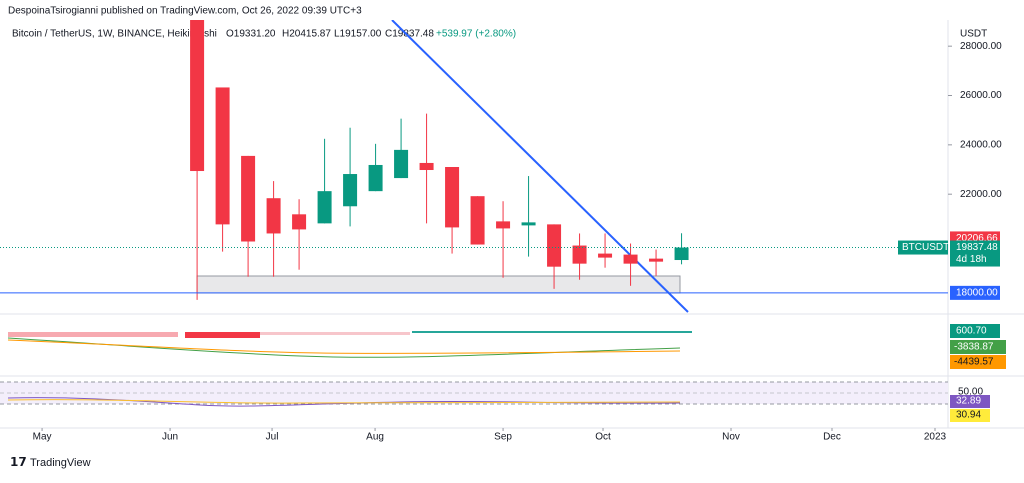  Describe the element at coordinates (474, 393) in the screenshot. I see `rsi-band` at that location.